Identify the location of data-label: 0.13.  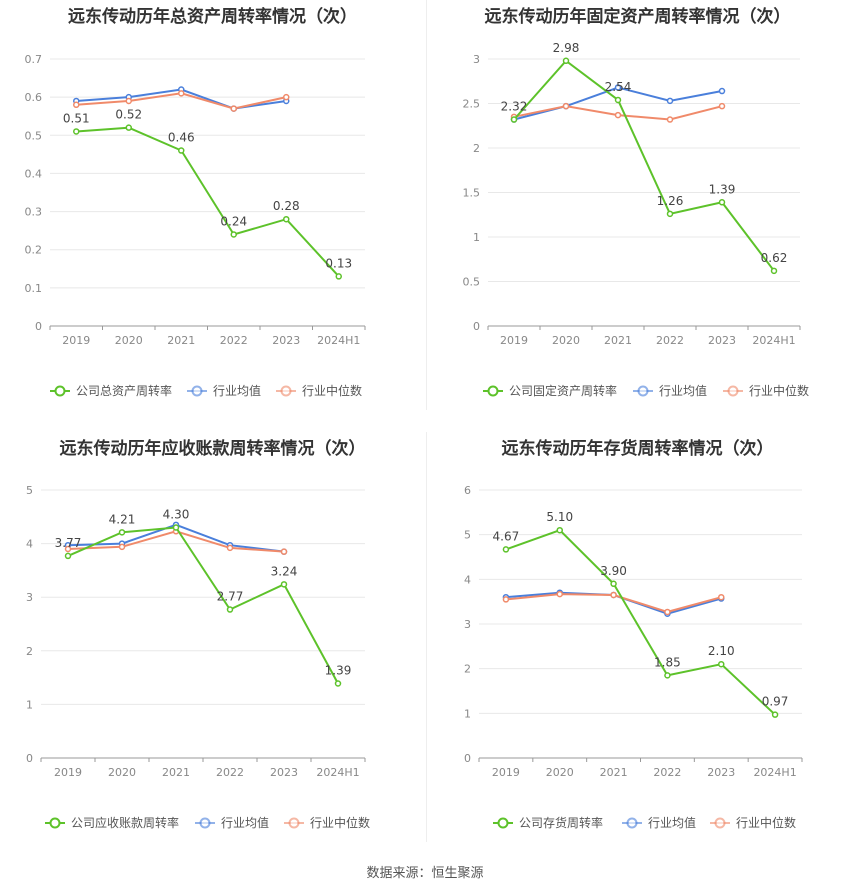
(338, 263).